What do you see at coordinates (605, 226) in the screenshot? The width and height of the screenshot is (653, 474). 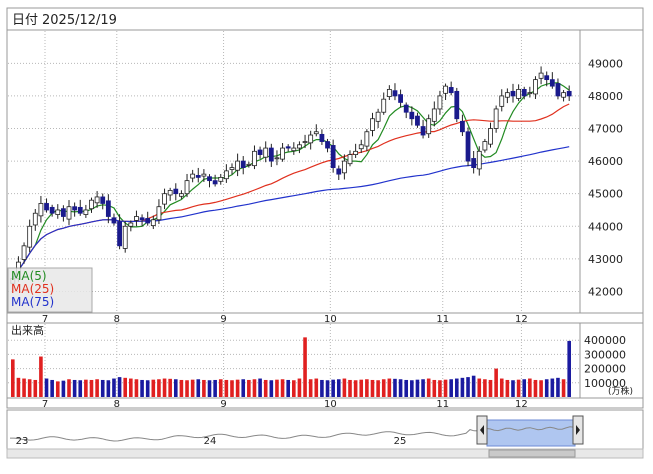 I see `price-tick-label: 44000` at bounding box center [605, 226].